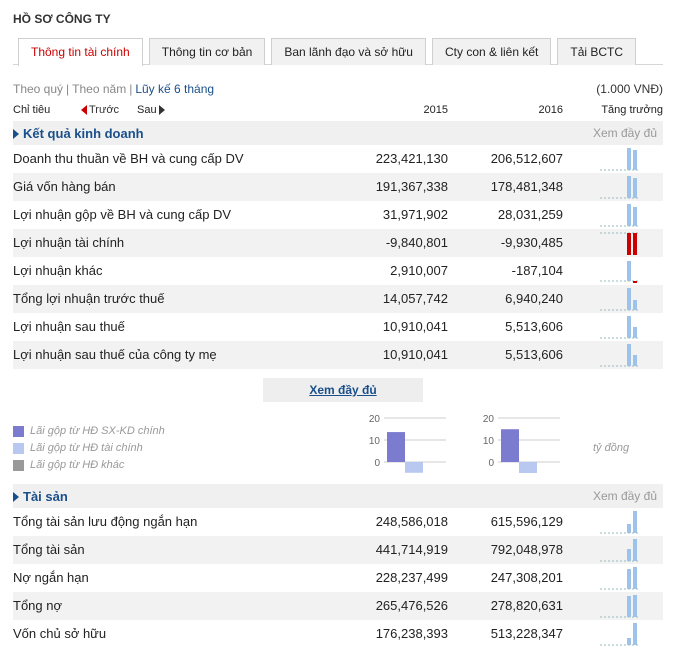 Image resolution: width=691 pixels, height=655 pixels. What do you see at coordinates (161, 110) in the screenshot?
I see `arrow-right-icon` at bounding box center [161, 110].